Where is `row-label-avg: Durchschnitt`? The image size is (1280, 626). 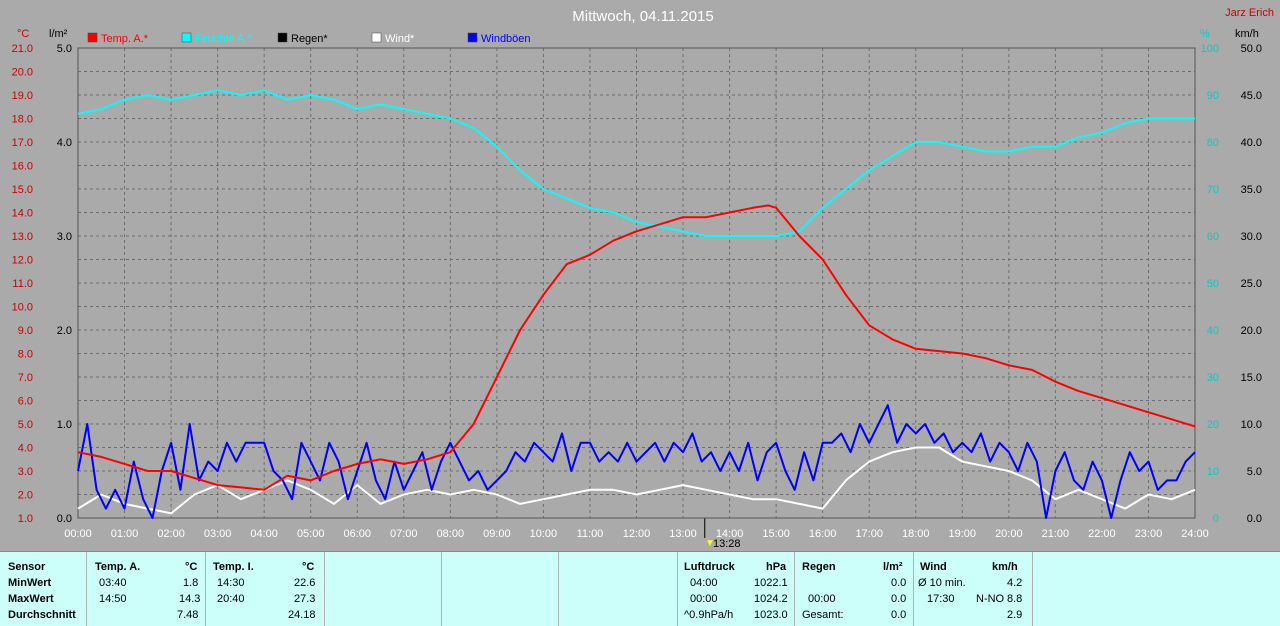 row-label-avg: Durchschnitt is located at coordinates (42, 615).